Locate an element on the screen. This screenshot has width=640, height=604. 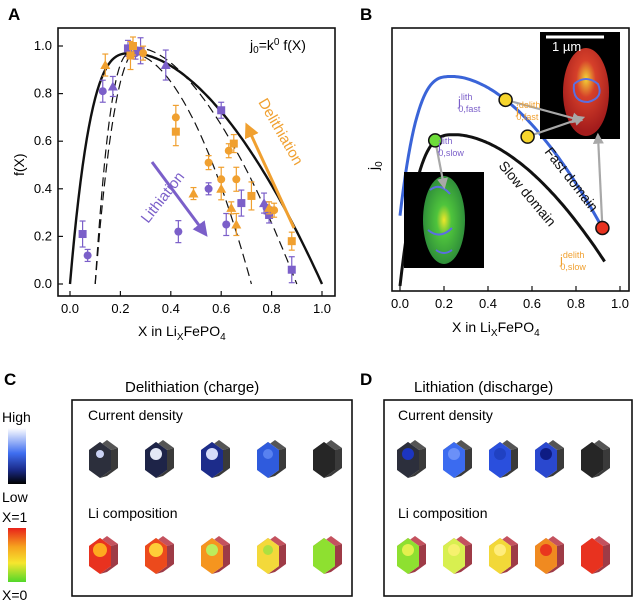
y-tick-label-a: 0.0 is located at coordinates (43, 283).